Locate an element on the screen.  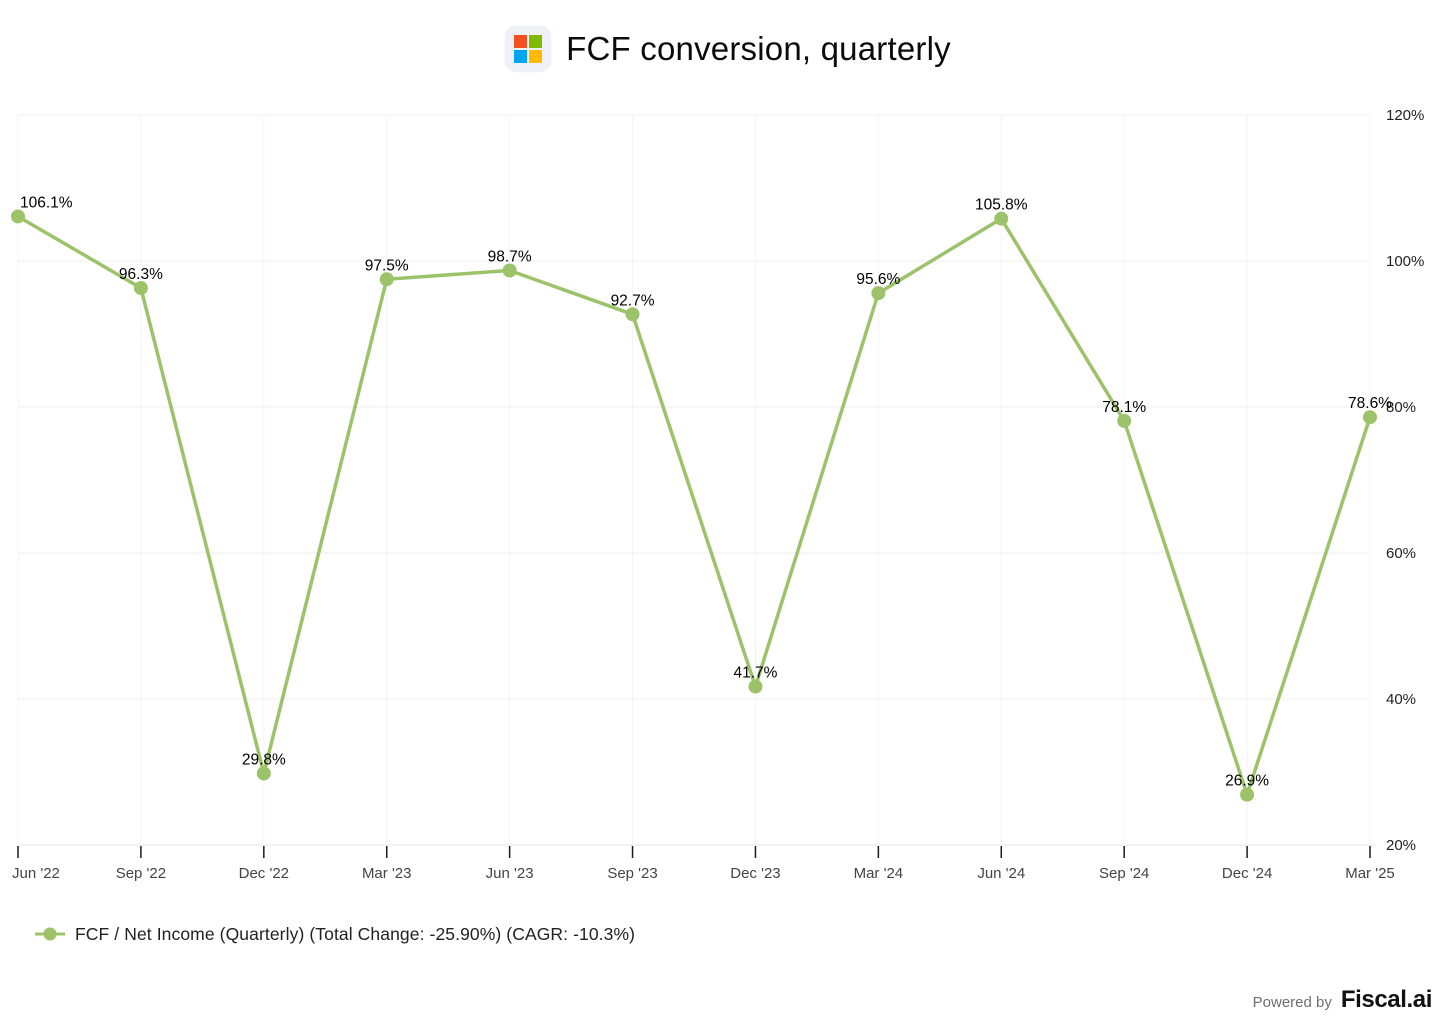
svg-text: 26.9% is located at coordinates (1247, 781).